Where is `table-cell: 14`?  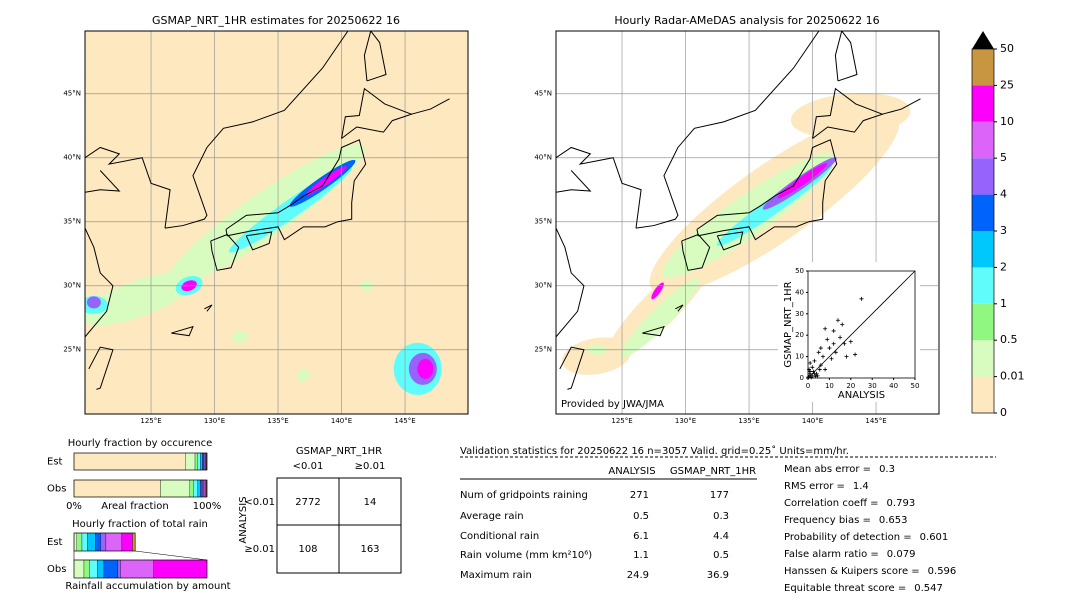 table-cell: 14 is located at coordinates (370, 502).